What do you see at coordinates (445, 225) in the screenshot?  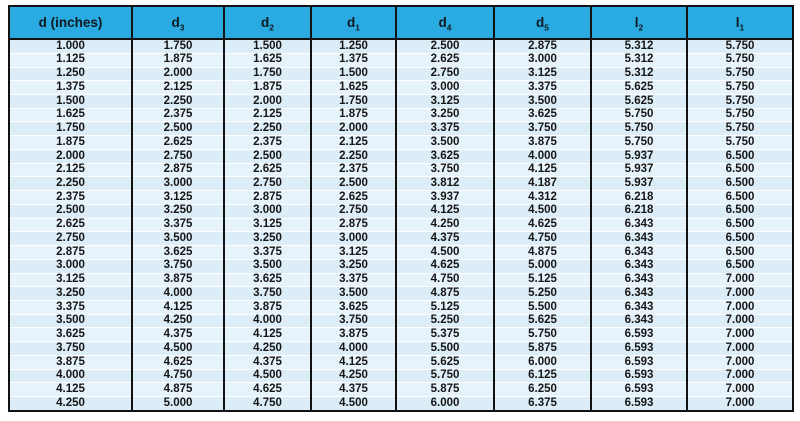 I see `table-cell-d4: 4.250` at bounding box center [445, 225].